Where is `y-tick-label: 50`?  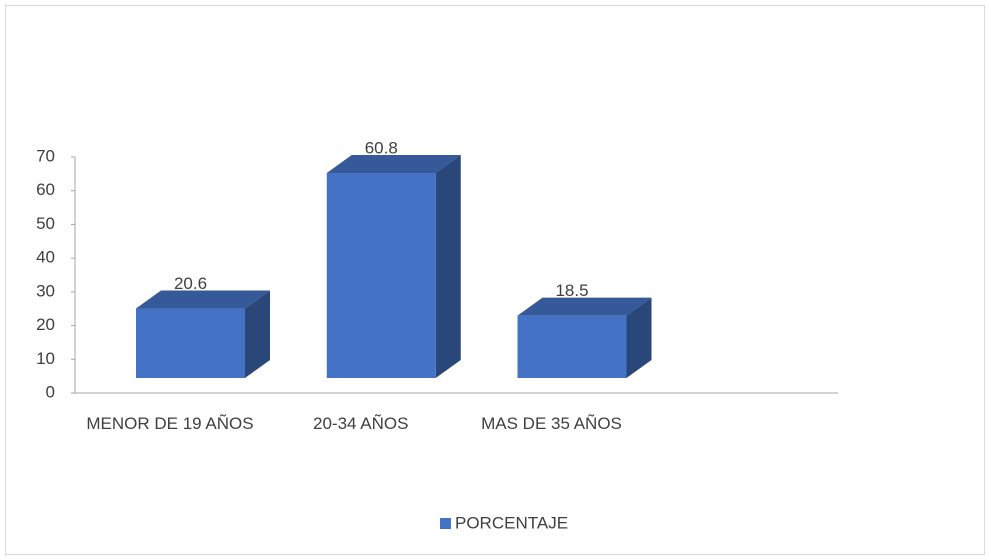
y-tick-label: 50 is located at coordinates (45, 223).